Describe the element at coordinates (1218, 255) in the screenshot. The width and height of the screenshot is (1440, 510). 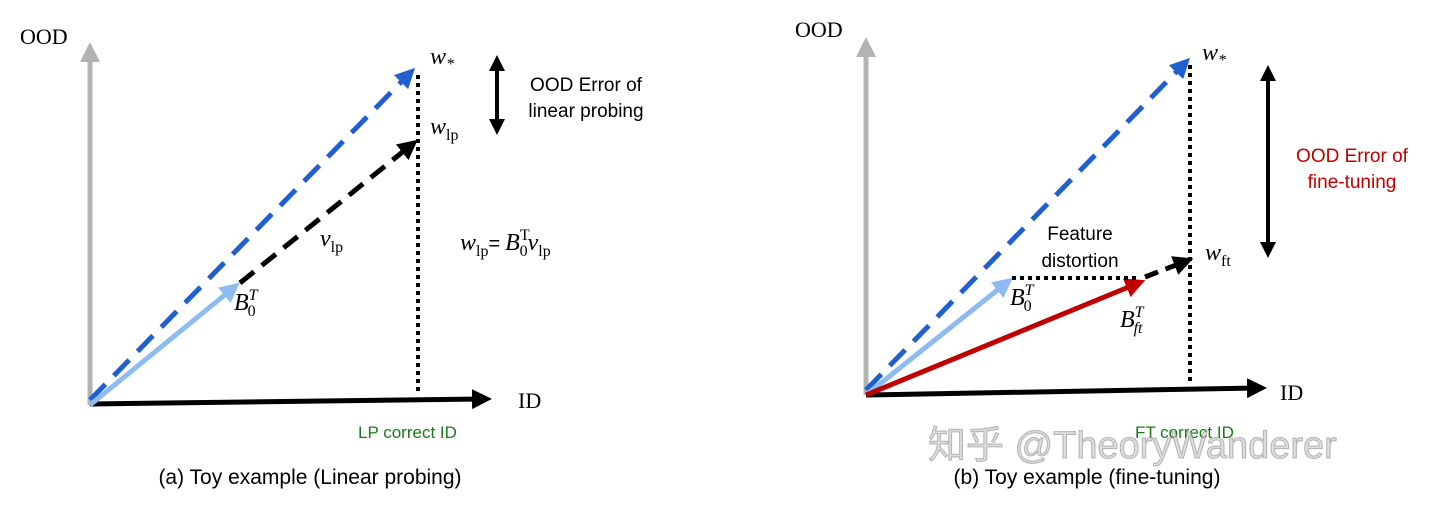
I see `w-ft: wft` at that location.